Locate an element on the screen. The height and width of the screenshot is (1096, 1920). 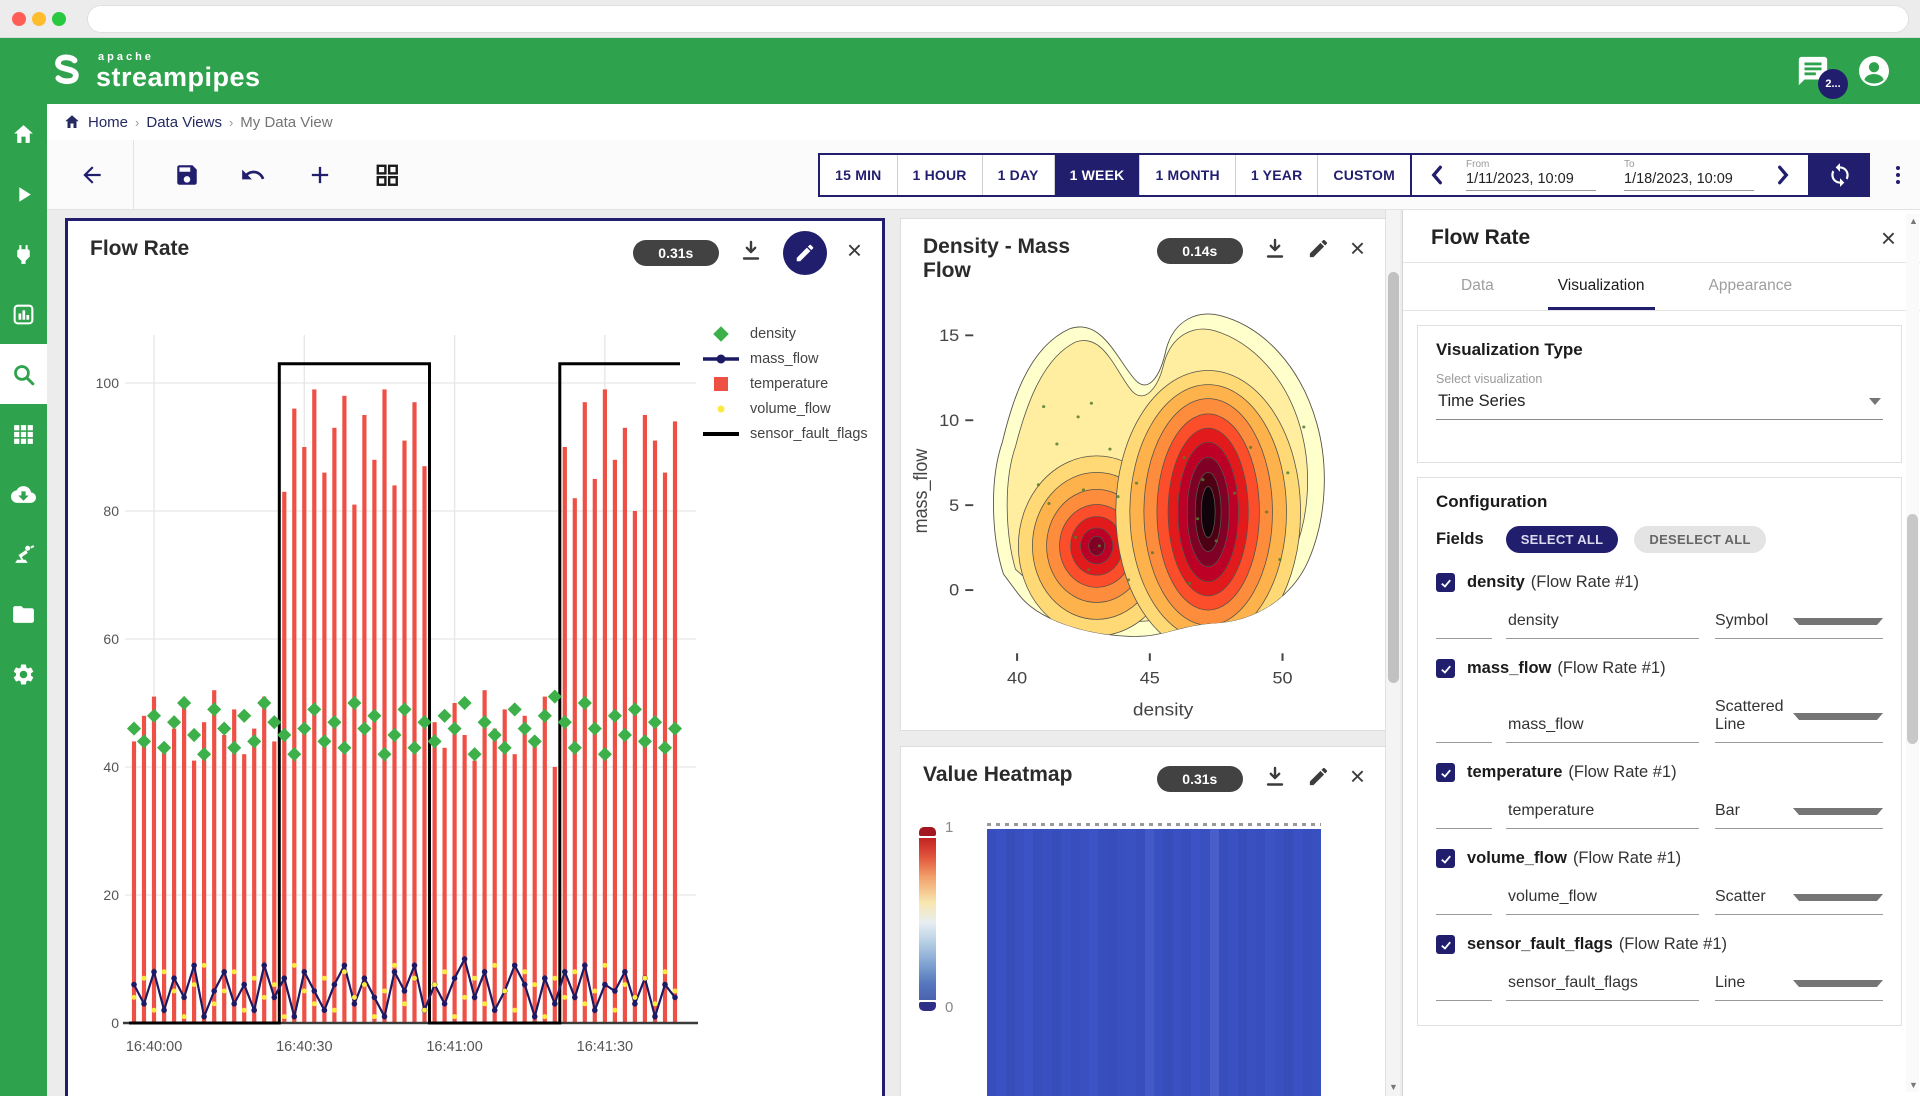
canvas-scrollbar: ▼ is located at coordinates (1392, 653).